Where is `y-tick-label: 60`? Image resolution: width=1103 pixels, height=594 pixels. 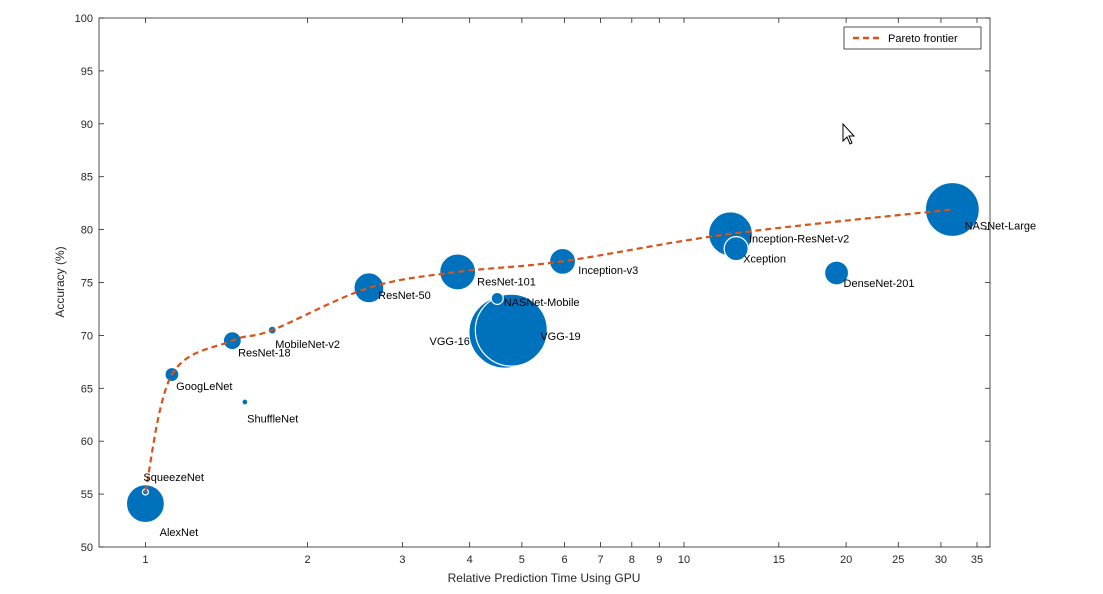 y-tick-label: 60 is located at coordinates (87, 442).